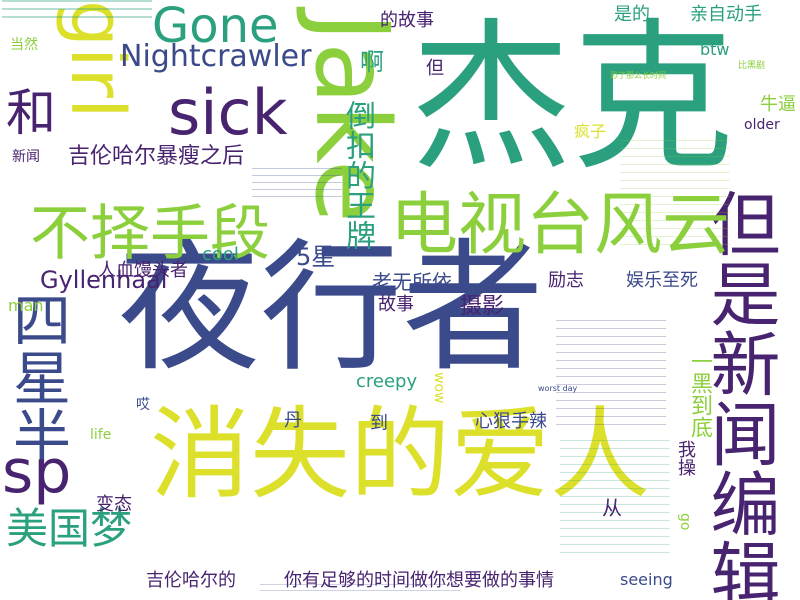 This screenshot has height=600, width=800. Describe the element at coordinates (220, 254) in the screenshot. I see `word: cool` at that location.